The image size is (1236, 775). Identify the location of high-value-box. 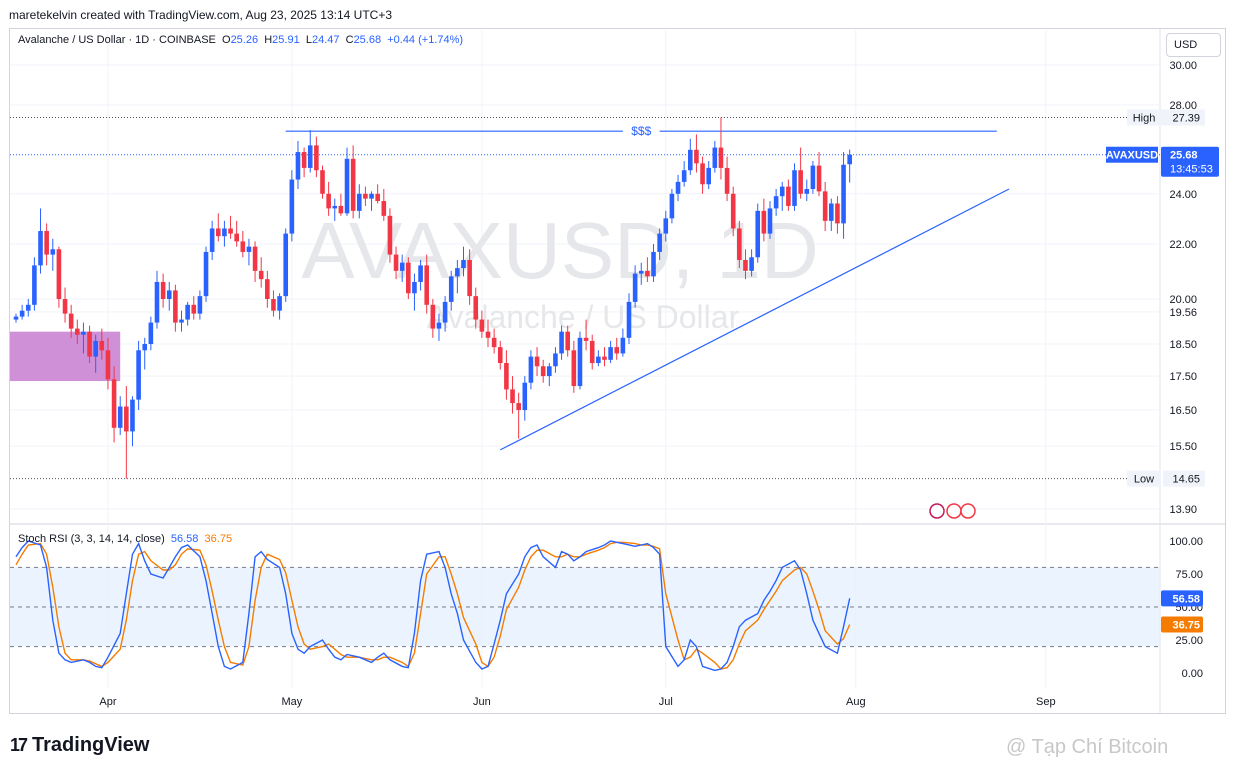
(1184, 117).